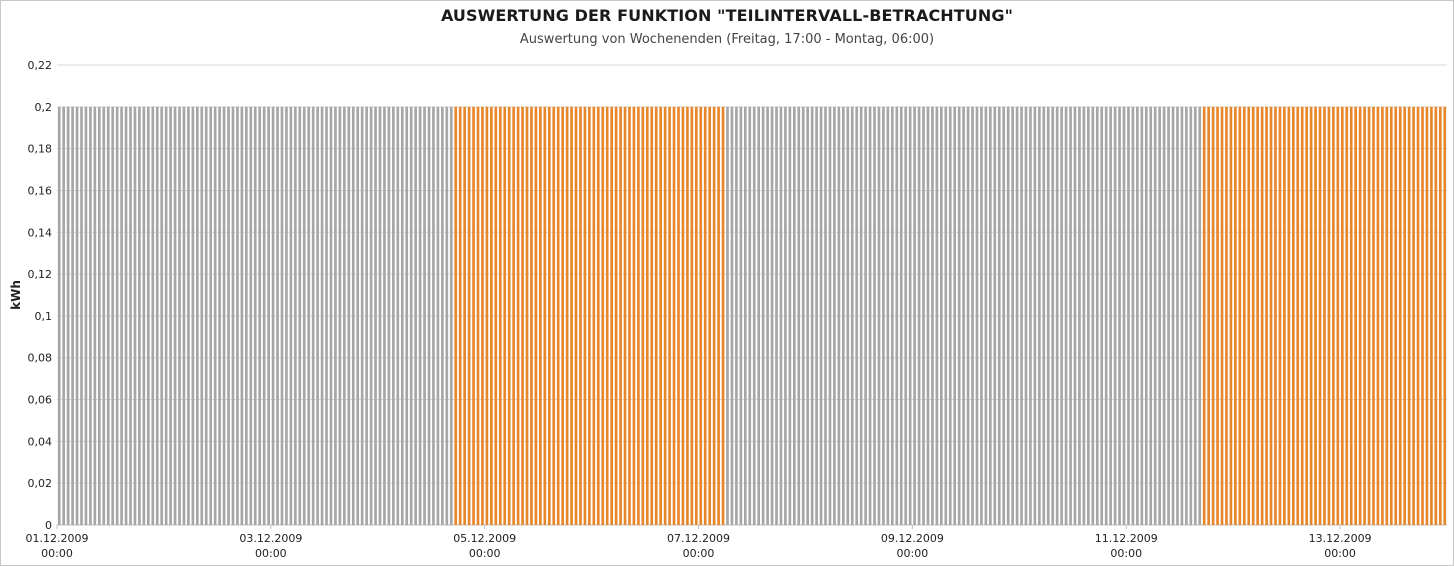 This screenshot has width=1454, height=566. What do you see at coordinates (40, 232) in the screenshot?
I see `y-tick-label: 0,14` at bounding box center [40, 232].